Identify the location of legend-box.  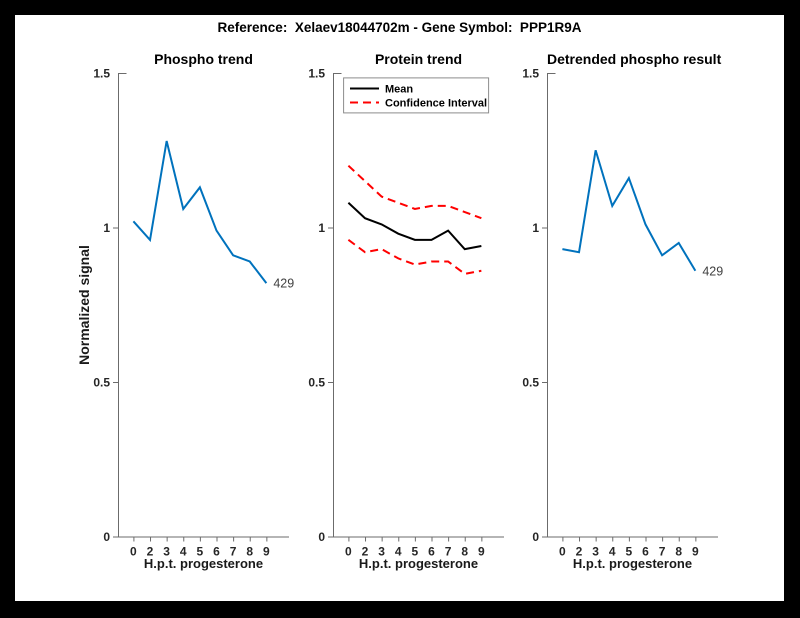
(416, 95).